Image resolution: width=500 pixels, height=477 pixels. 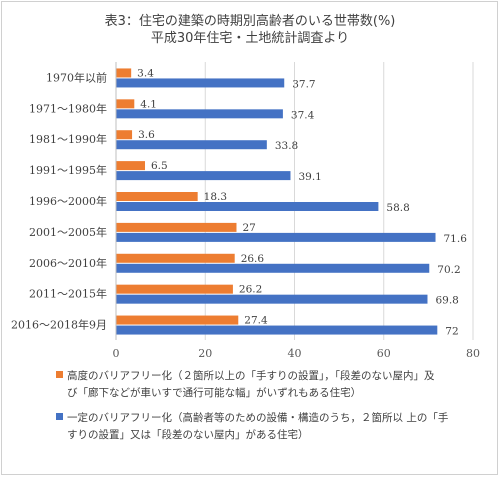 What do you see at coordinates (215, 197) in the screenshot?
I see `data-label-high: 18.3` at bounding box center [215, 197].